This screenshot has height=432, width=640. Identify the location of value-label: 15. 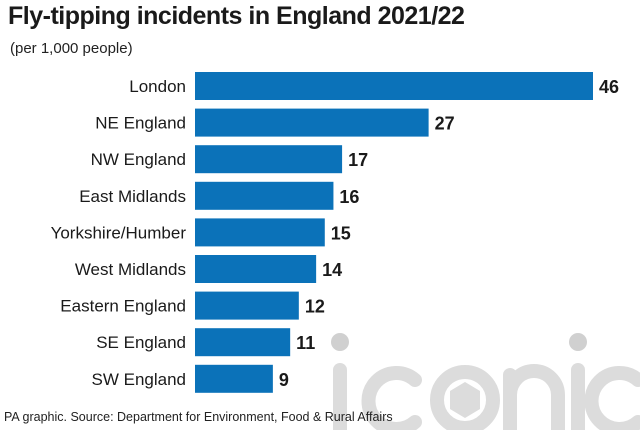
(341, 233).